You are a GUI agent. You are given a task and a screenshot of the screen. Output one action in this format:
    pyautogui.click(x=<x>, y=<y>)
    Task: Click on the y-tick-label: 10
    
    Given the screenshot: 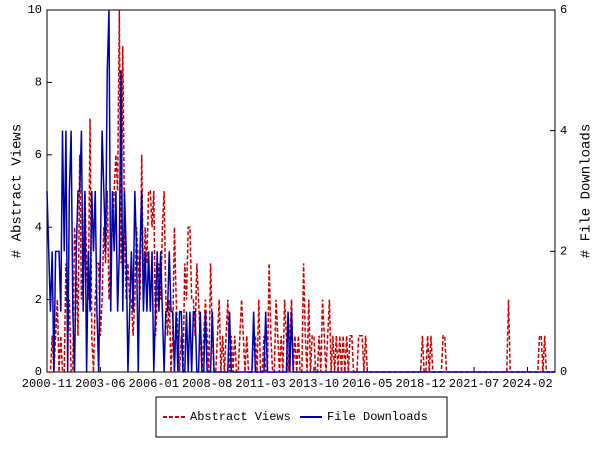 What is the action you would take?
    pyautogui.click(x=35, y=10)
    